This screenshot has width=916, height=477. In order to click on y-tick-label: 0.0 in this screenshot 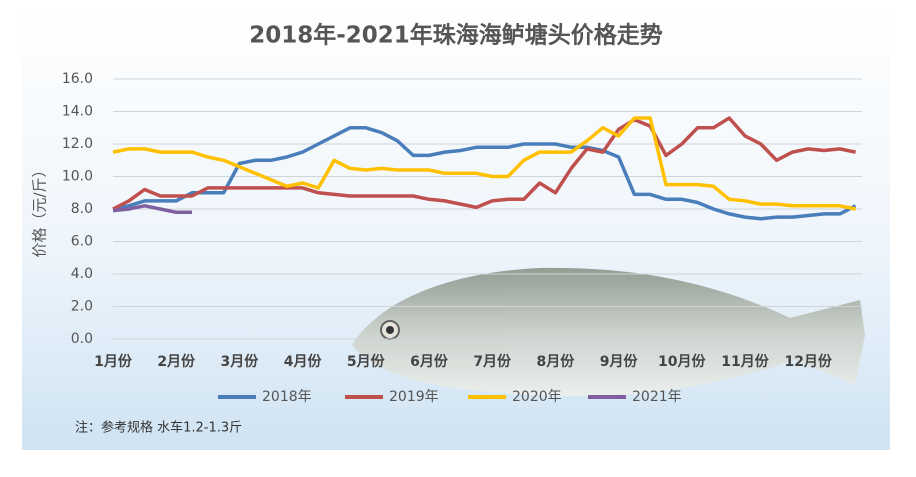, I will do `click(82, 339)`.